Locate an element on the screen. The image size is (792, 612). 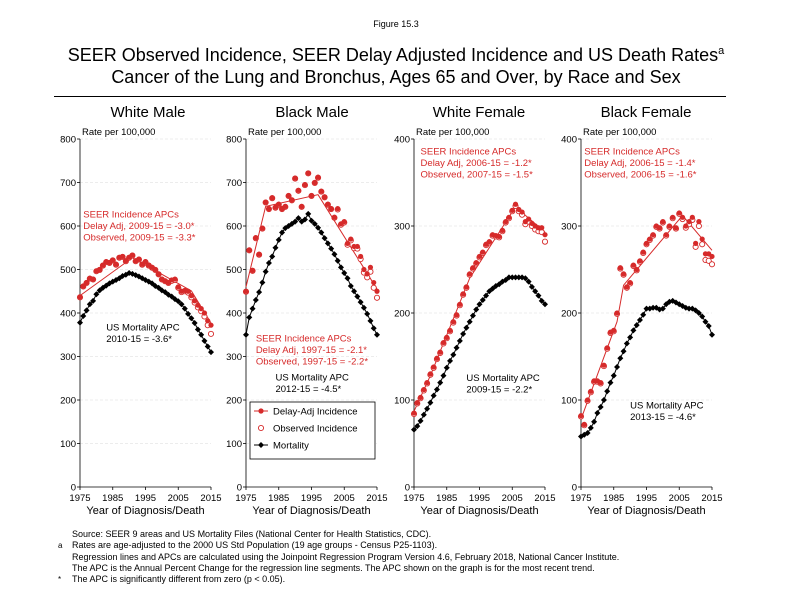
y-axis-label: Rate per 100,000 is located at coordinates (284, 132).